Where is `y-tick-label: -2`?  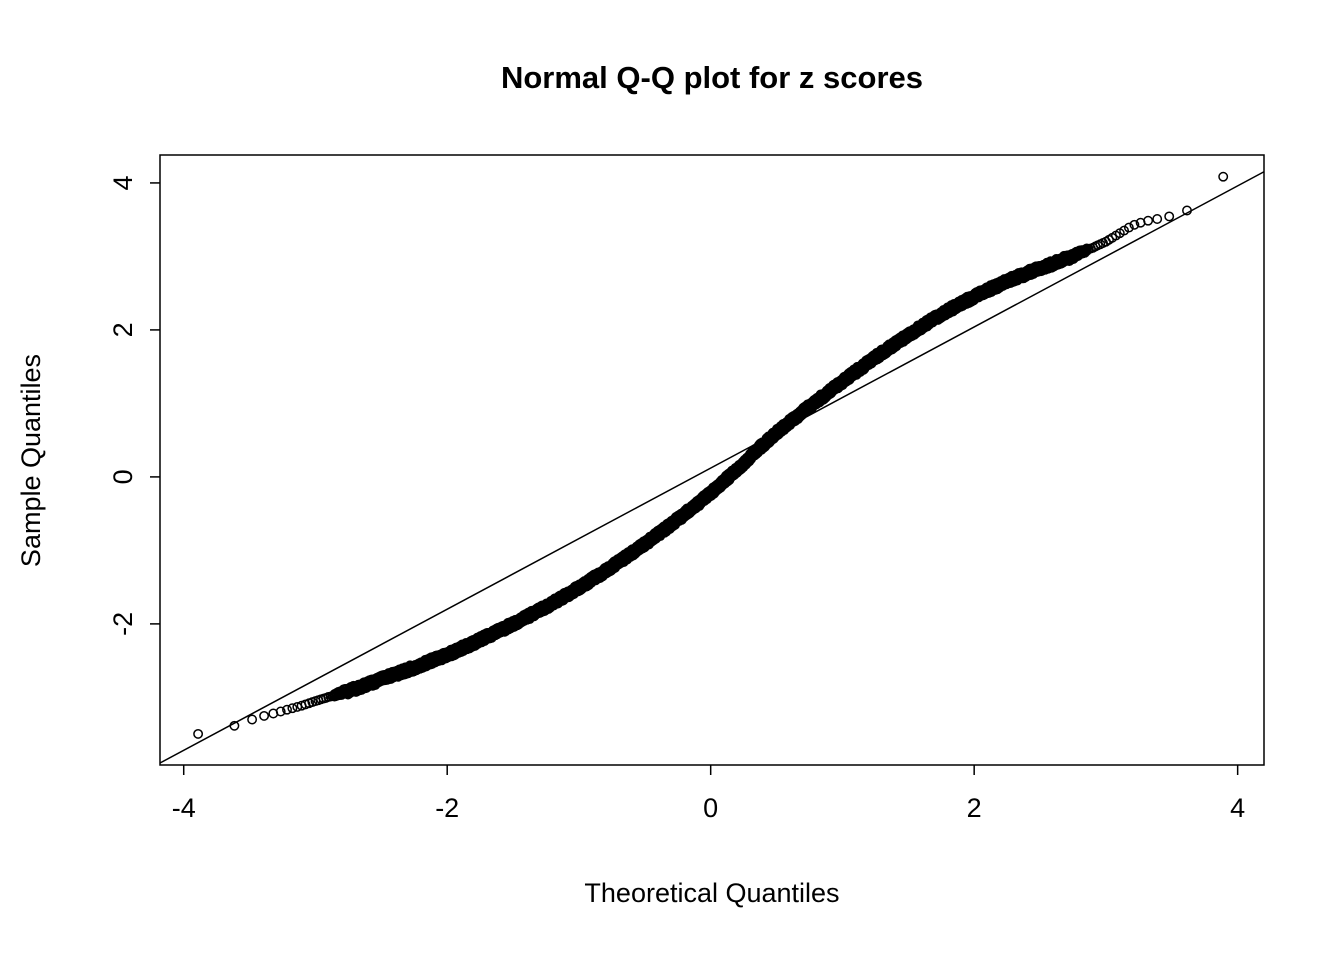
y-tick-label: -2 is located at coordinates (123, 624).